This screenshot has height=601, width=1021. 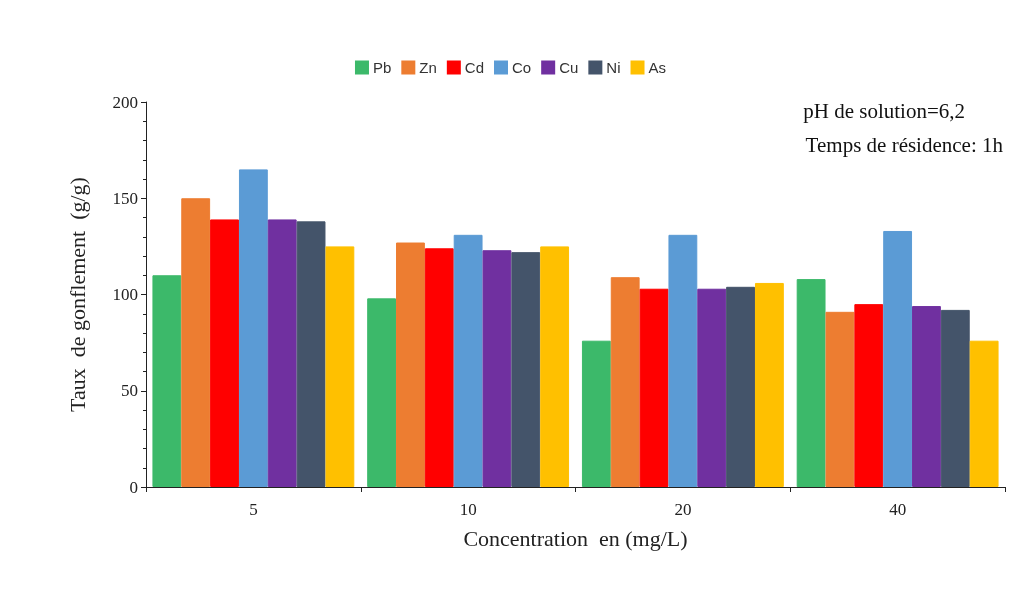 I want to click on y-tick-label: 0, so click(x=133, y=487).